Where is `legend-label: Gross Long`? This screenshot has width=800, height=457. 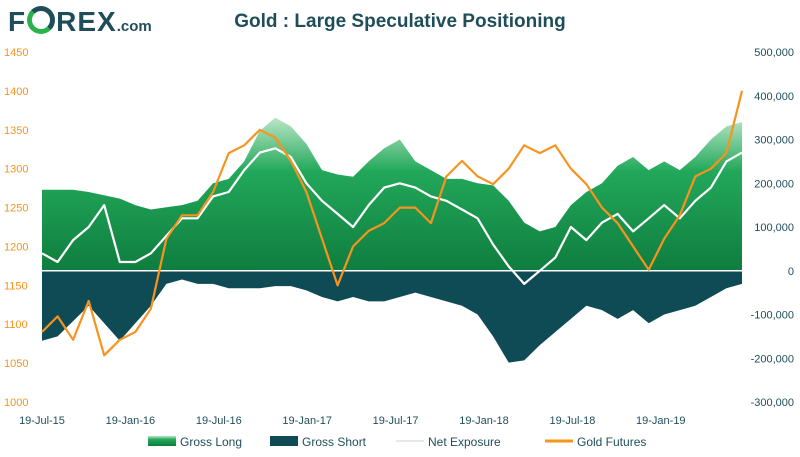 legend-label: Gross Long is located at coordinates (211, 442).